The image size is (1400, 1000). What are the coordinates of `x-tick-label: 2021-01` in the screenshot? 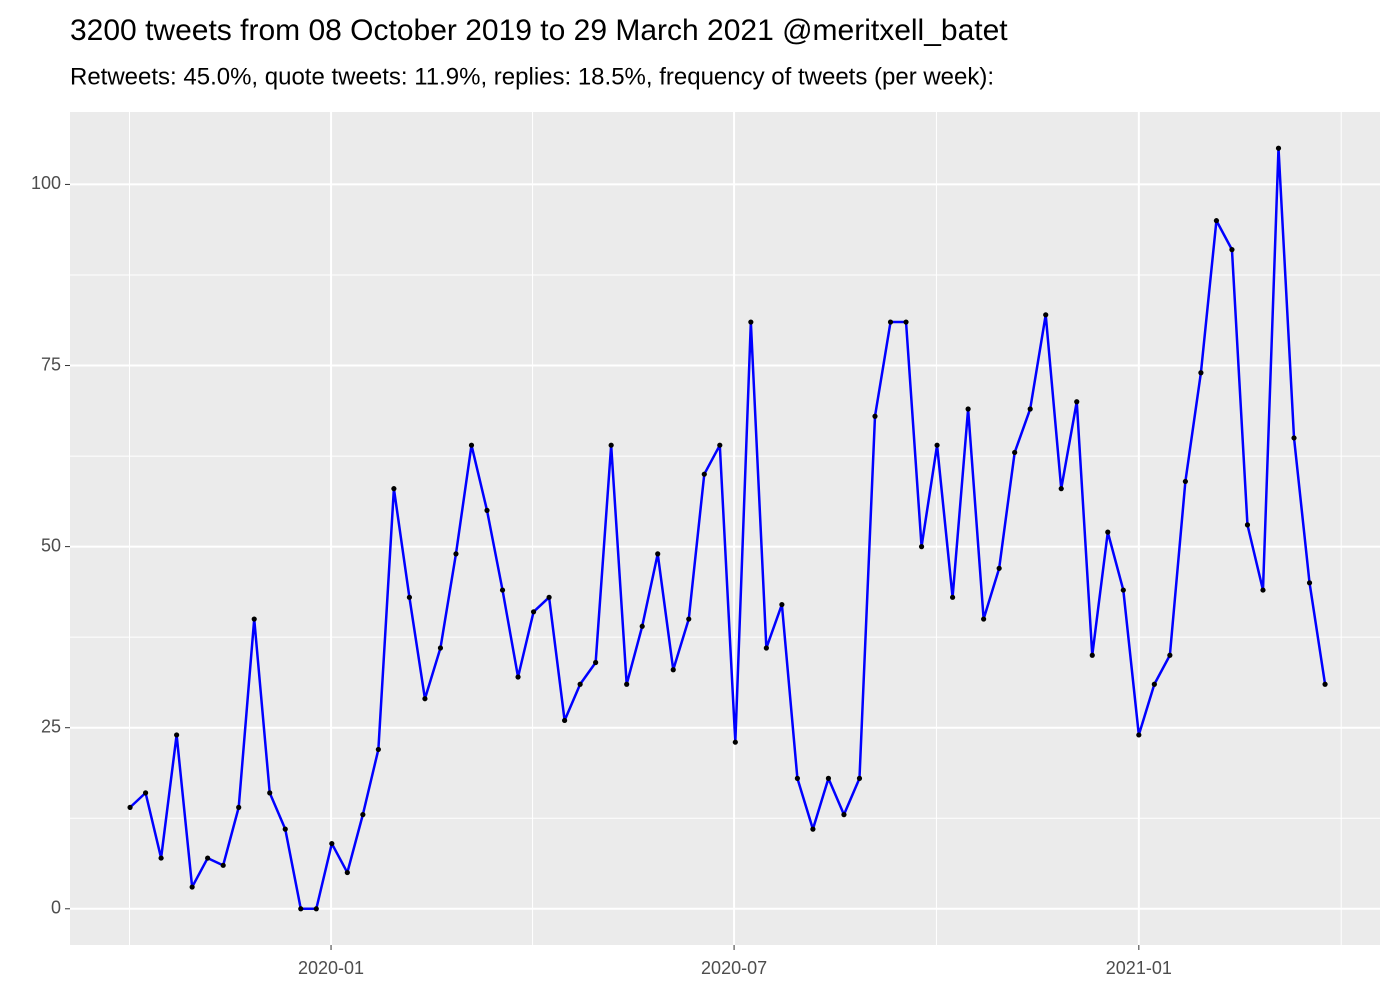 It's located at (1139, 968).